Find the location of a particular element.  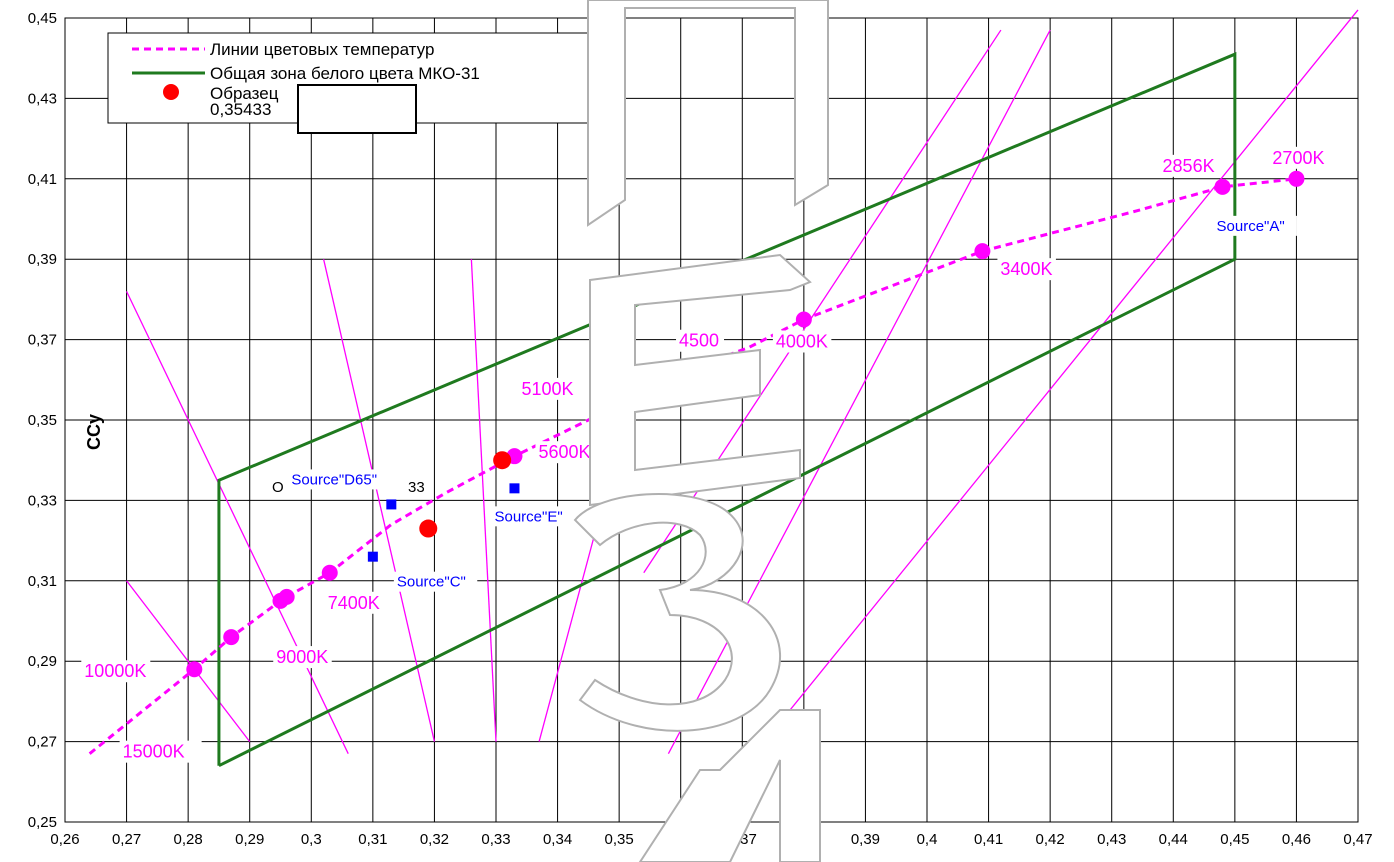

watermark-letter-e is located at coordinates (700, 380).